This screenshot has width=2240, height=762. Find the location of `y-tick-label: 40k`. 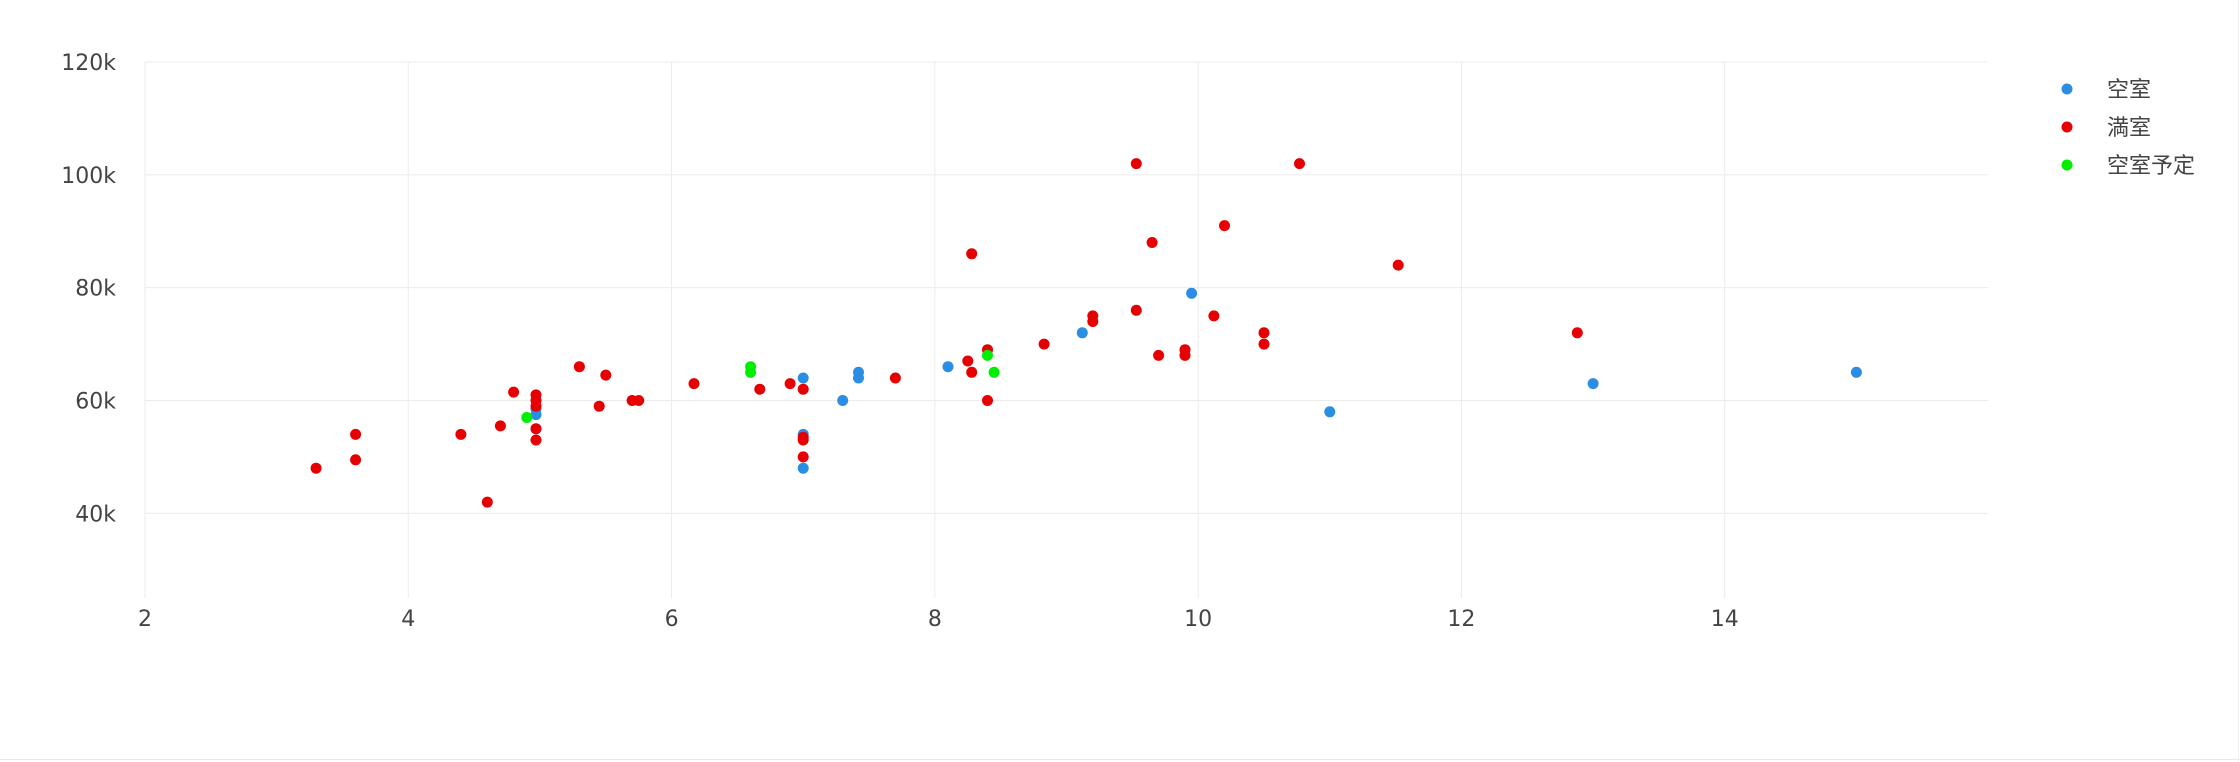

y-tick-label: 40k is located at coordinates (95, 514).